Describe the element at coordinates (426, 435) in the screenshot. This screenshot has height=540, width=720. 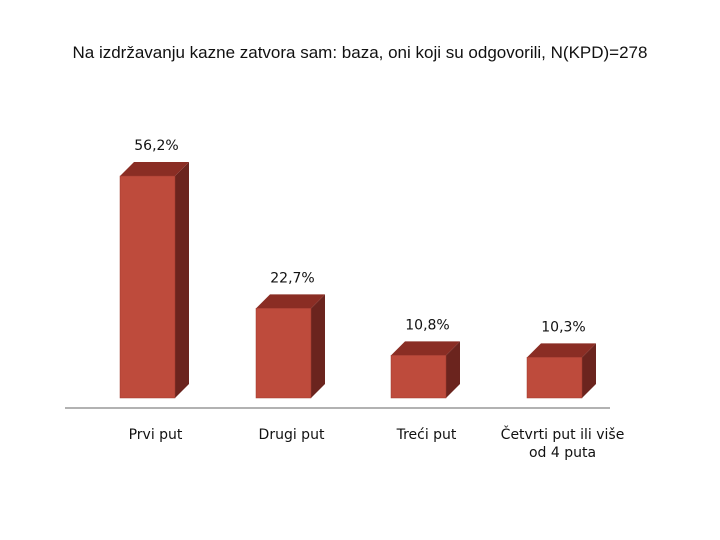
I see `x-tick-label: Treći put` at that location.